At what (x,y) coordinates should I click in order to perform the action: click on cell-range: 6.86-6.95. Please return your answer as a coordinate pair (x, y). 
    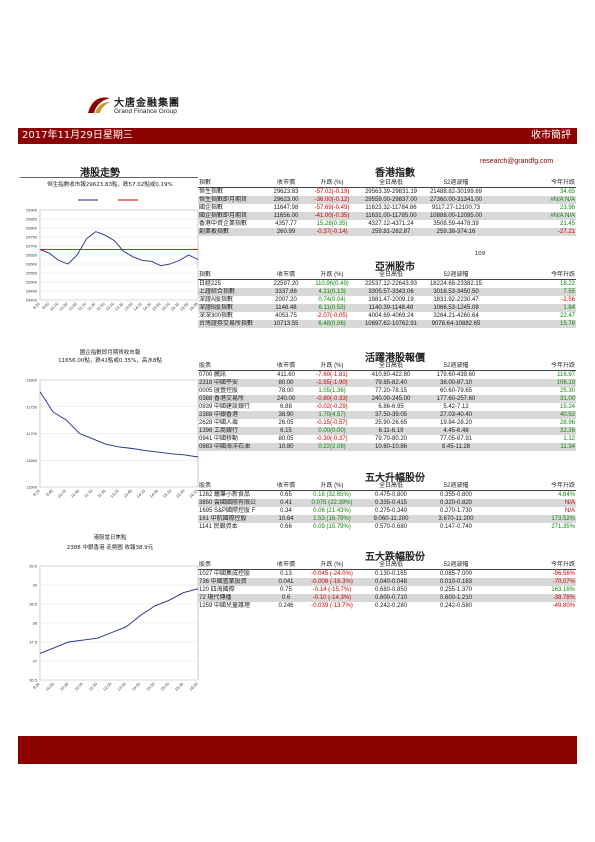
    Looking at the image, I should click on (391, 407).